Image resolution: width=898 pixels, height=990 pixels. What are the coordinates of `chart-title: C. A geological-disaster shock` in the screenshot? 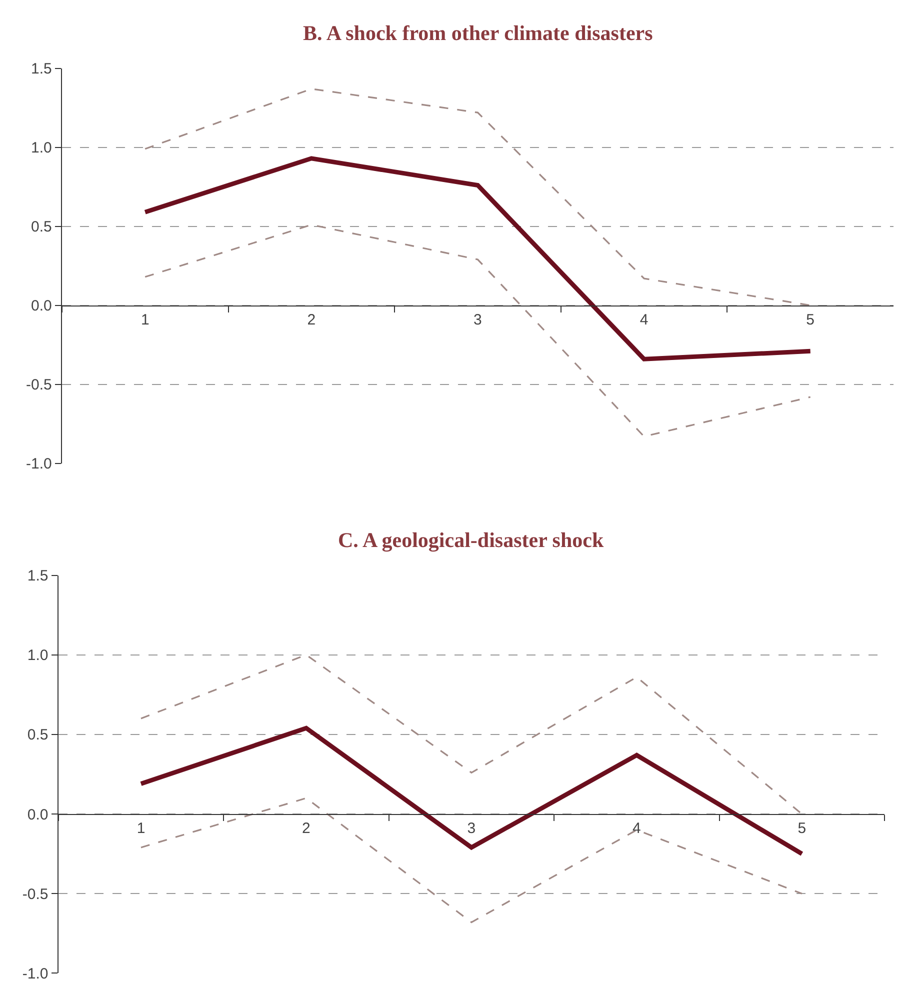 It's located at (471, 540).